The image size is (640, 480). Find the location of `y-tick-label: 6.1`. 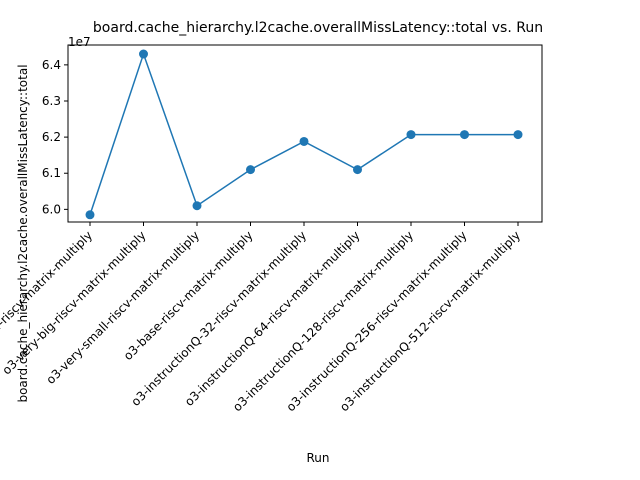

y-tick-label: 6.1 is located at coordinates (51, 173).